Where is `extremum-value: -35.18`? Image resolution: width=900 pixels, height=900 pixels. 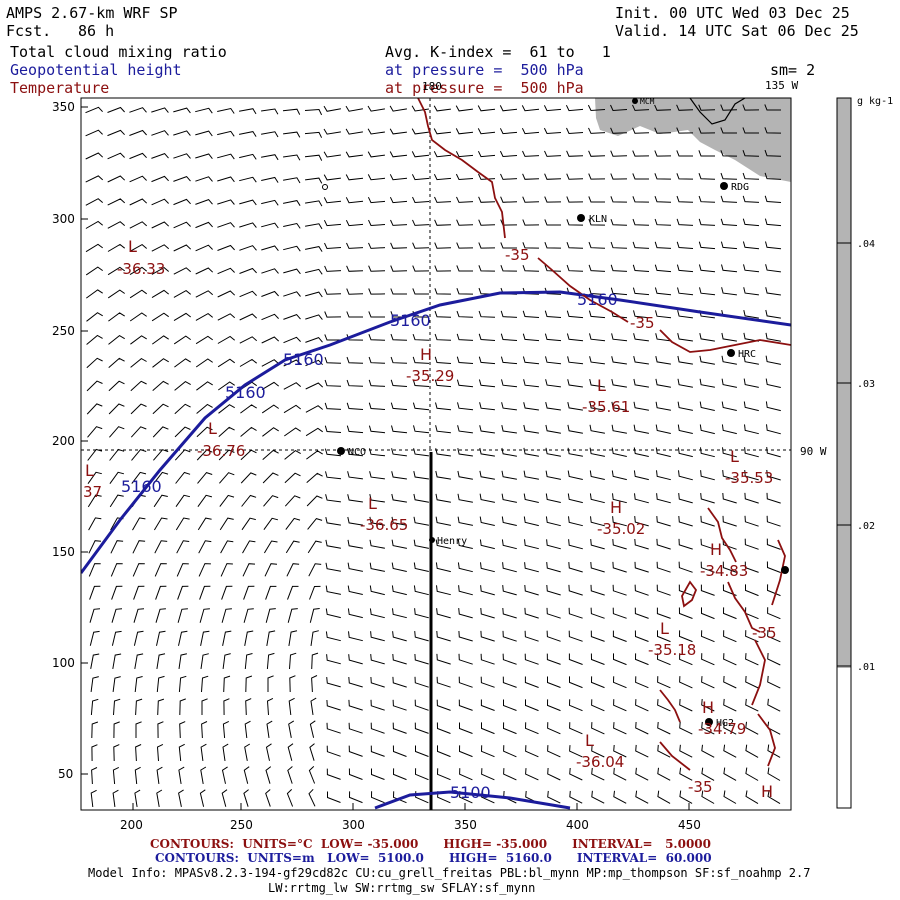
extremum-value: -35.18 is located at coordinates (672, 650).